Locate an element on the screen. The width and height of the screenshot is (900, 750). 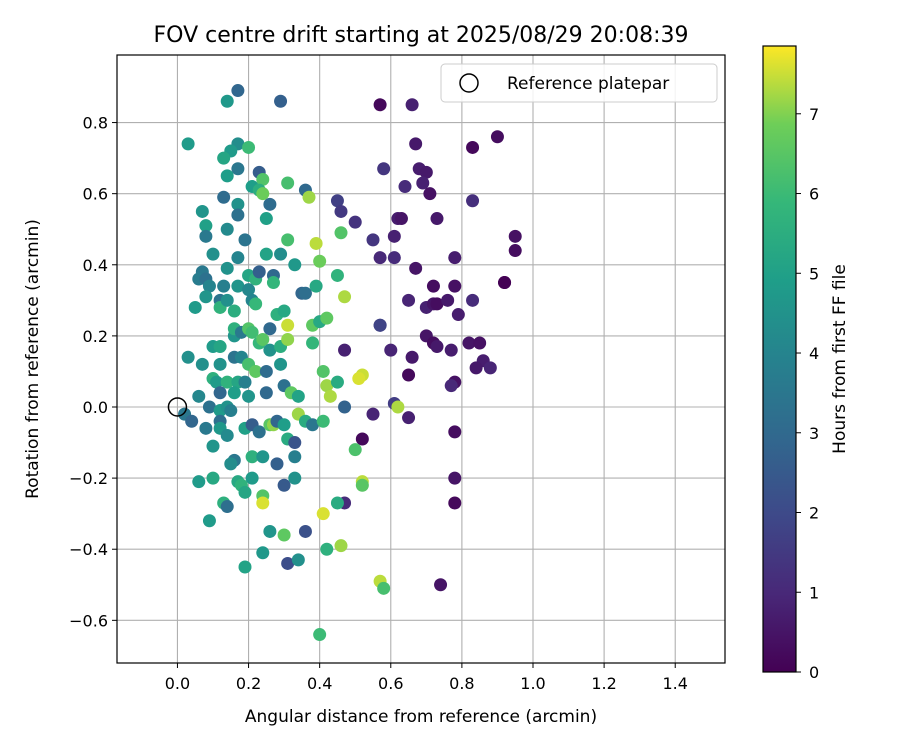
x-tick-label: 0.8 is located at coordinates (461, 683).